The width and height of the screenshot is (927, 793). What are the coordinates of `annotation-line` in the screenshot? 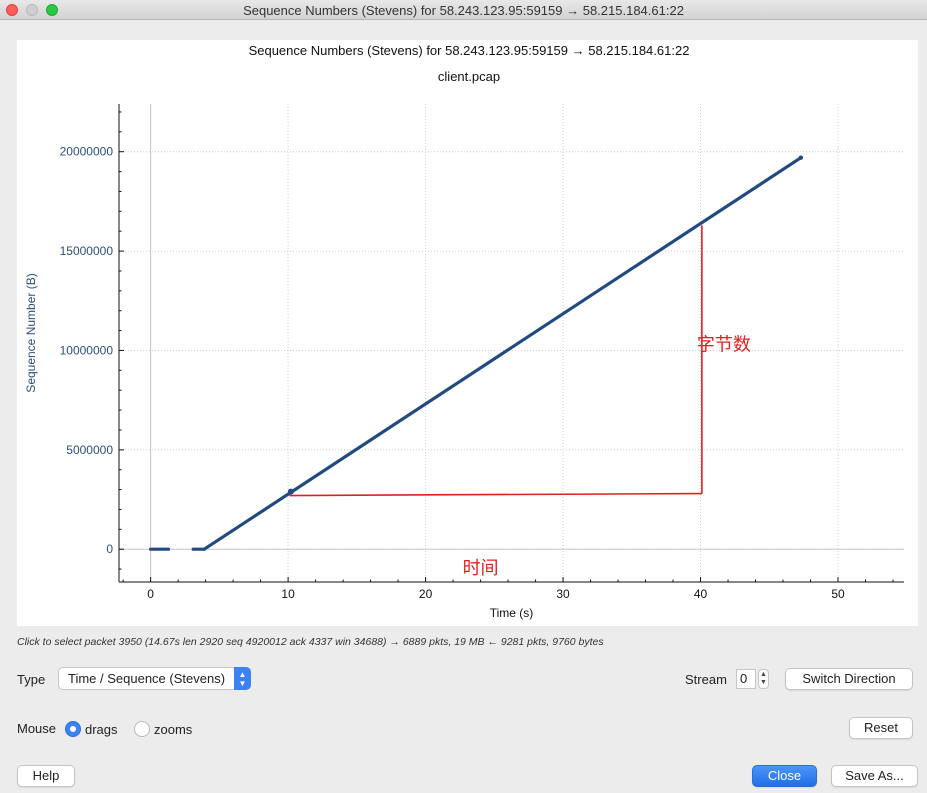 It's located at (495, 494).